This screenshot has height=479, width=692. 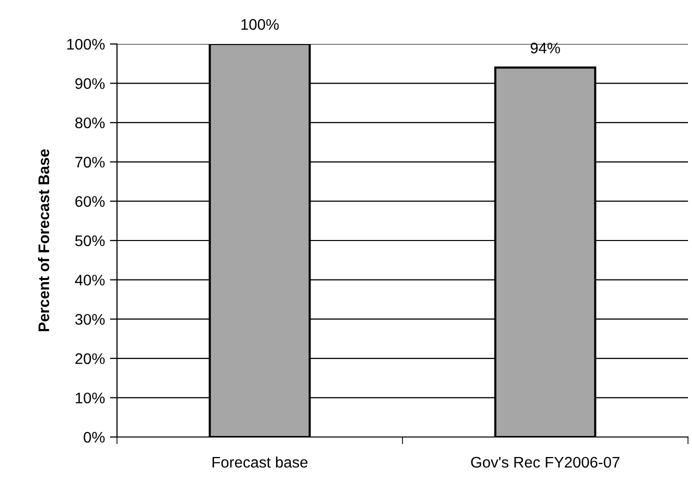 What do you see at coordinates (94, 437) in the screenshot?
I see `y-tick-label: 0%` at bounding box center [94, 437].